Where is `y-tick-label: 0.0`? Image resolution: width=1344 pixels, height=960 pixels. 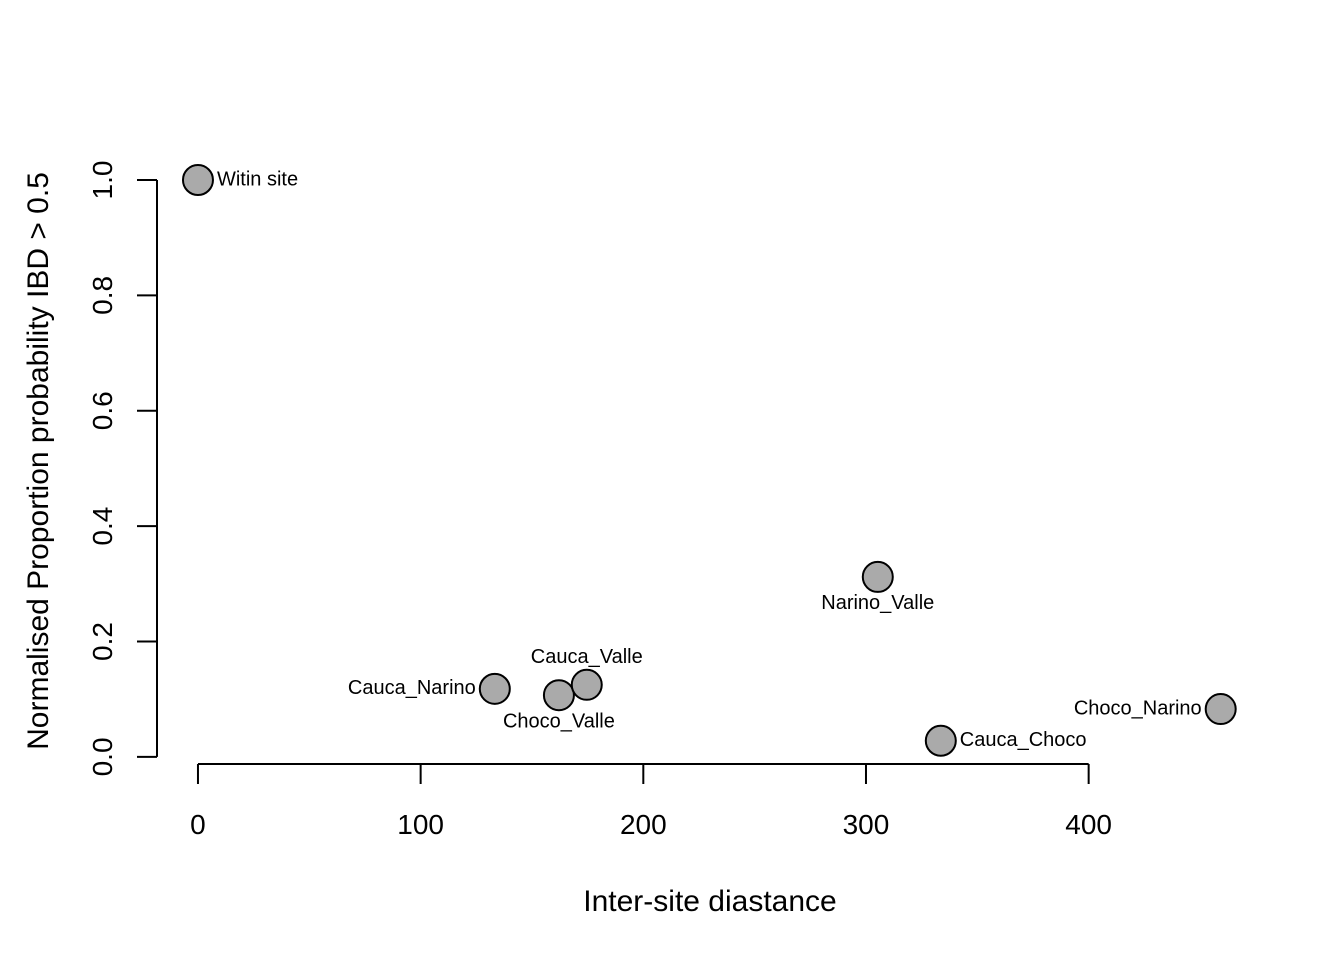
y-tick-label: 0.0 is located at coordinates (102, 756).